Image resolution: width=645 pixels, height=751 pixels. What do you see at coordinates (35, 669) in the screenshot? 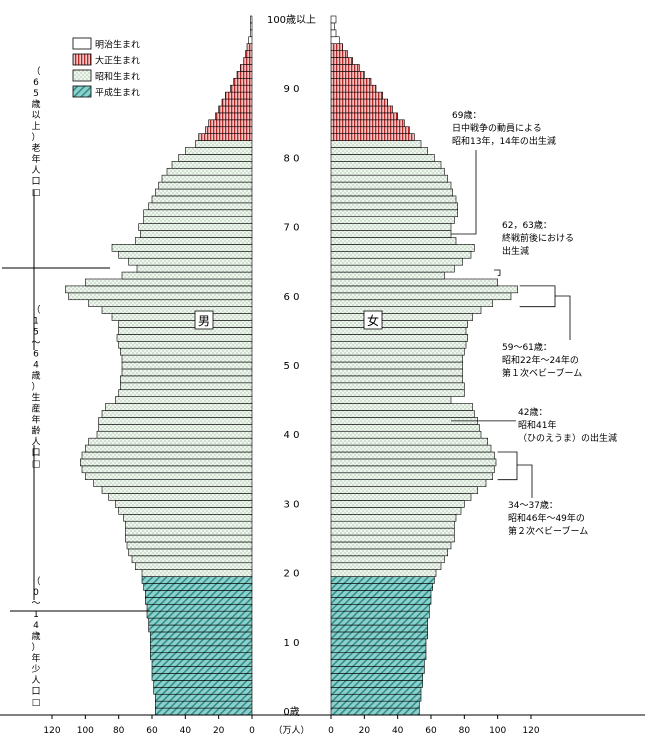
I see `age-group-char: 少` at bounding box center [35, 669].